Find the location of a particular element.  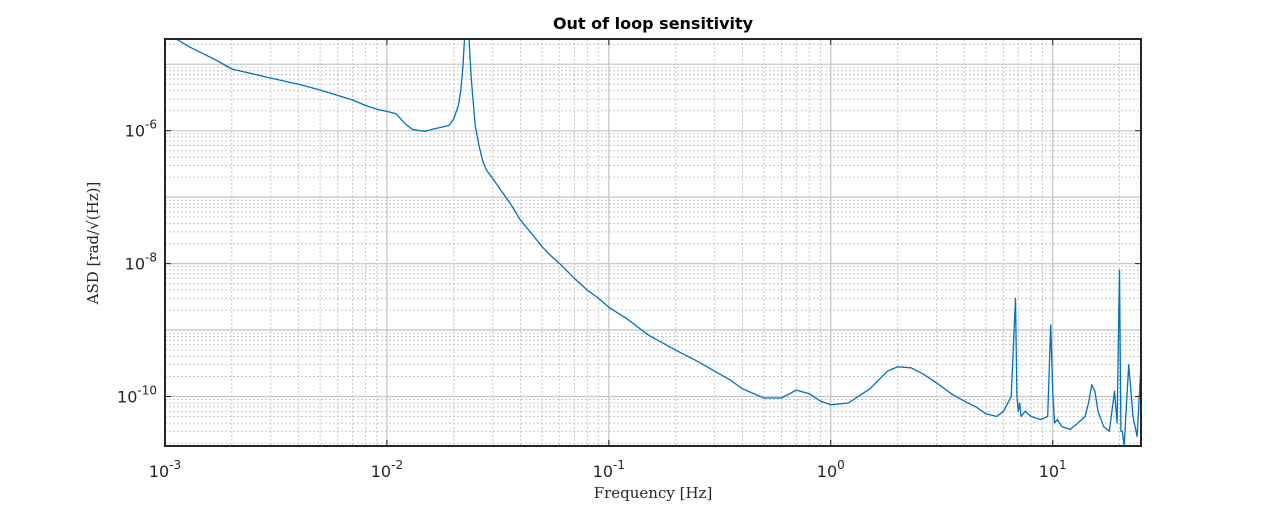

x-tick-label: 10¹ is located at coordinates (1053, 469).